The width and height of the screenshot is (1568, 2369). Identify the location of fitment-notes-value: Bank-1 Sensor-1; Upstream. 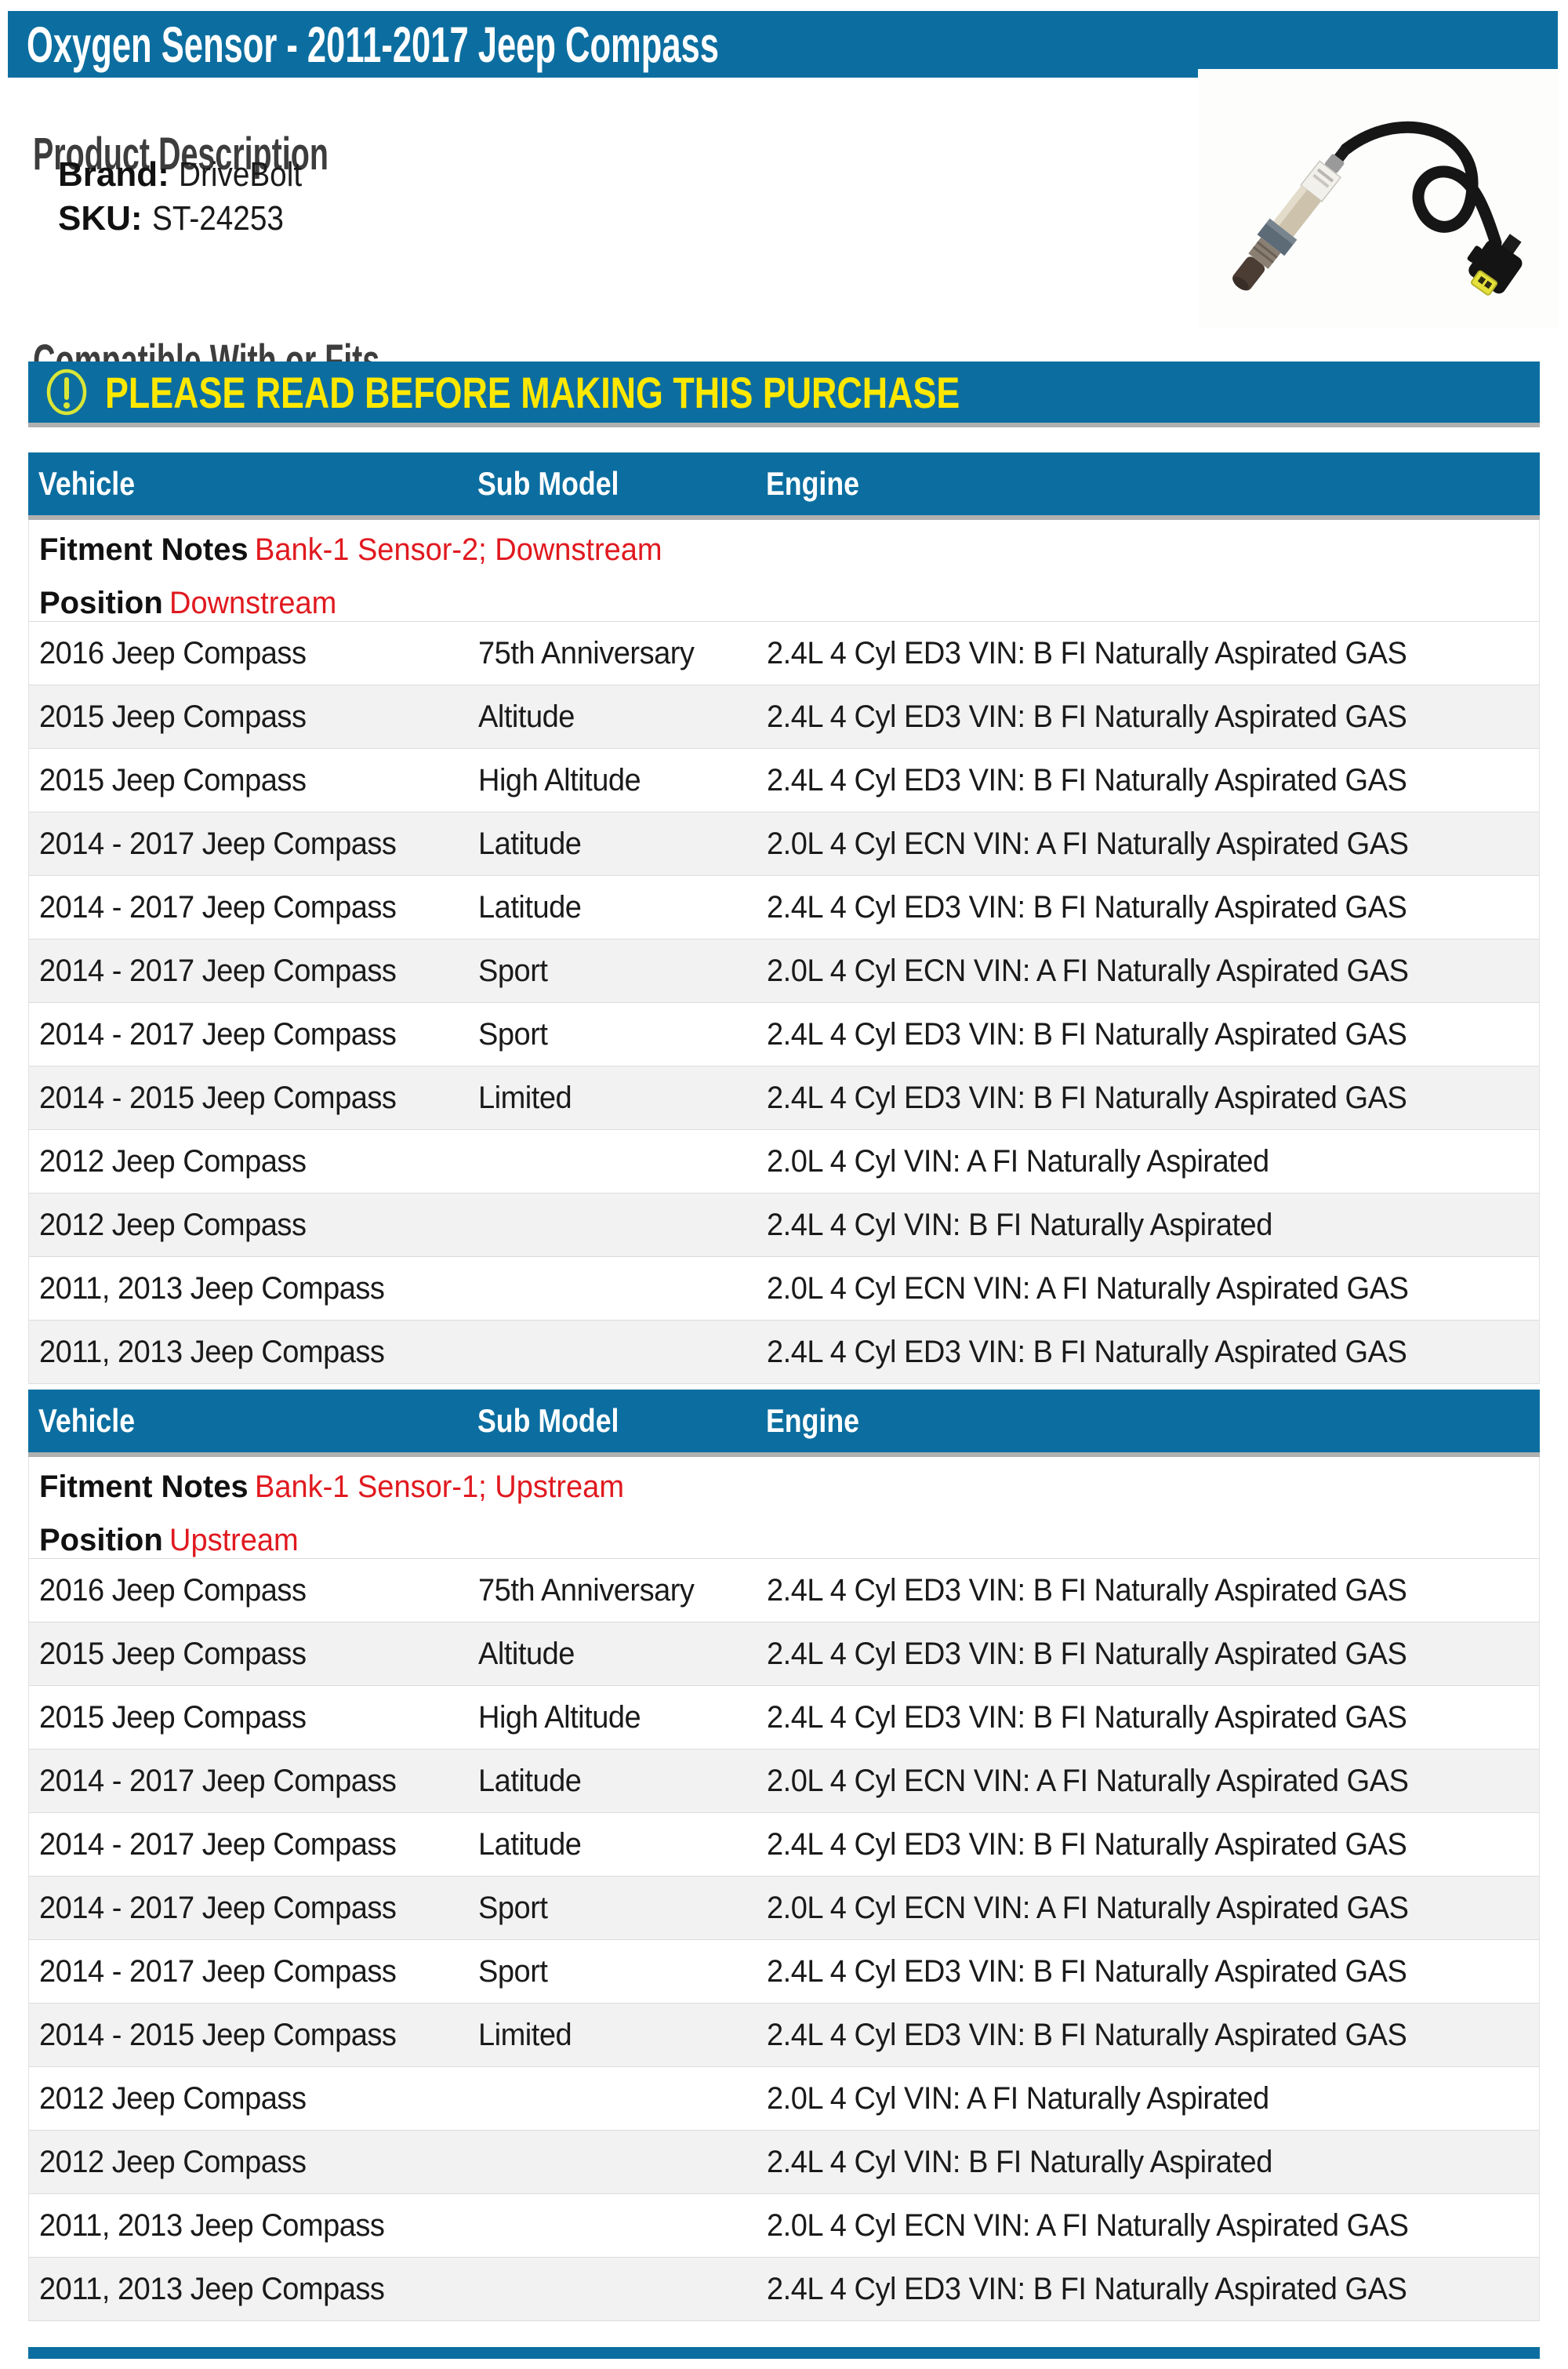
(439, 1487).